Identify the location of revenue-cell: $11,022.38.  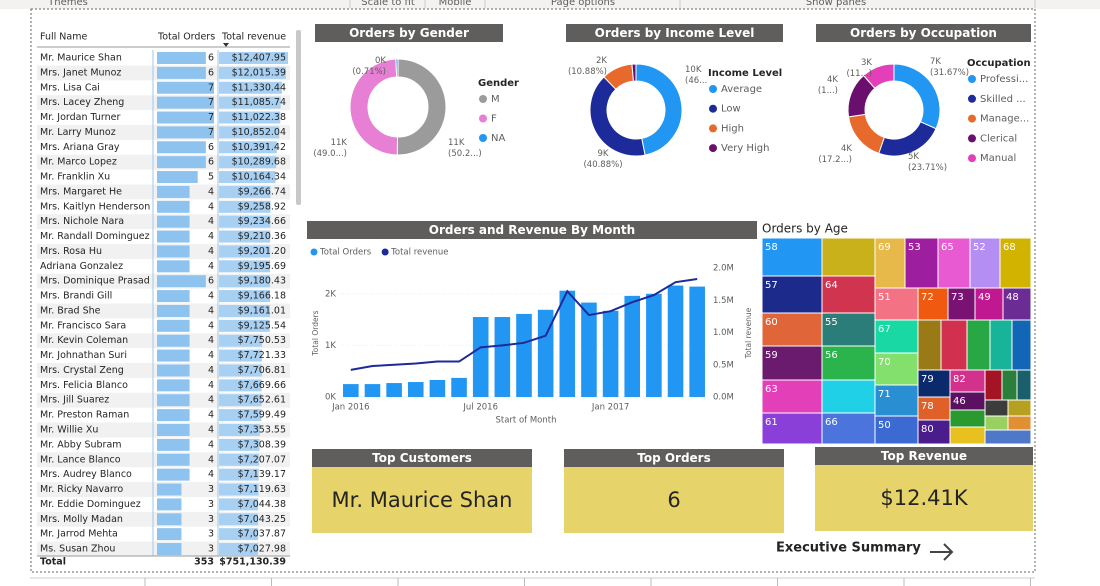
(259, 117).